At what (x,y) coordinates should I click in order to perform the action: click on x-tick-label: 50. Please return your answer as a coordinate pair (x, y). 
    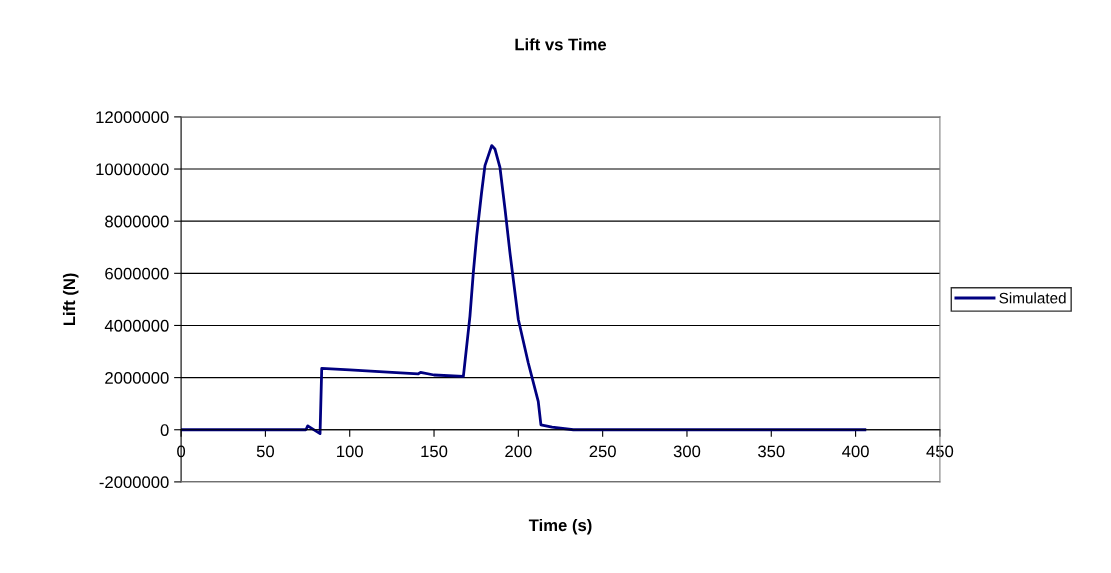
    Looking at the image, I should click on (265, 451).